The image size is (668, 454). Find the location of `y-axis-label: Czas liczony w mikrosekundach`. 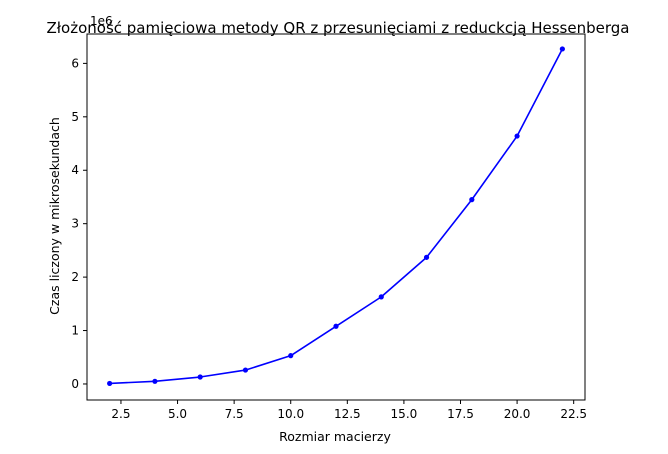

y-axis-label: Czas liczony w mikrosekundach is located at coordinates (54, 216).